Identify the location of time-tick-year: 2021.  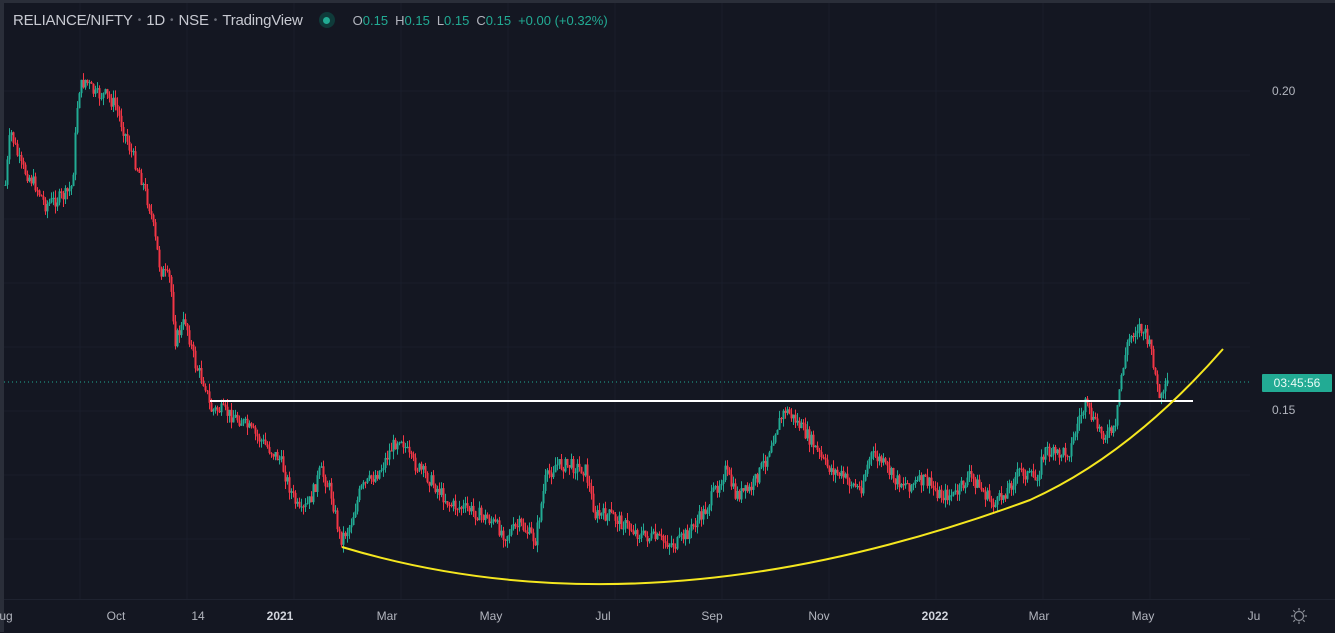
(280, 616).